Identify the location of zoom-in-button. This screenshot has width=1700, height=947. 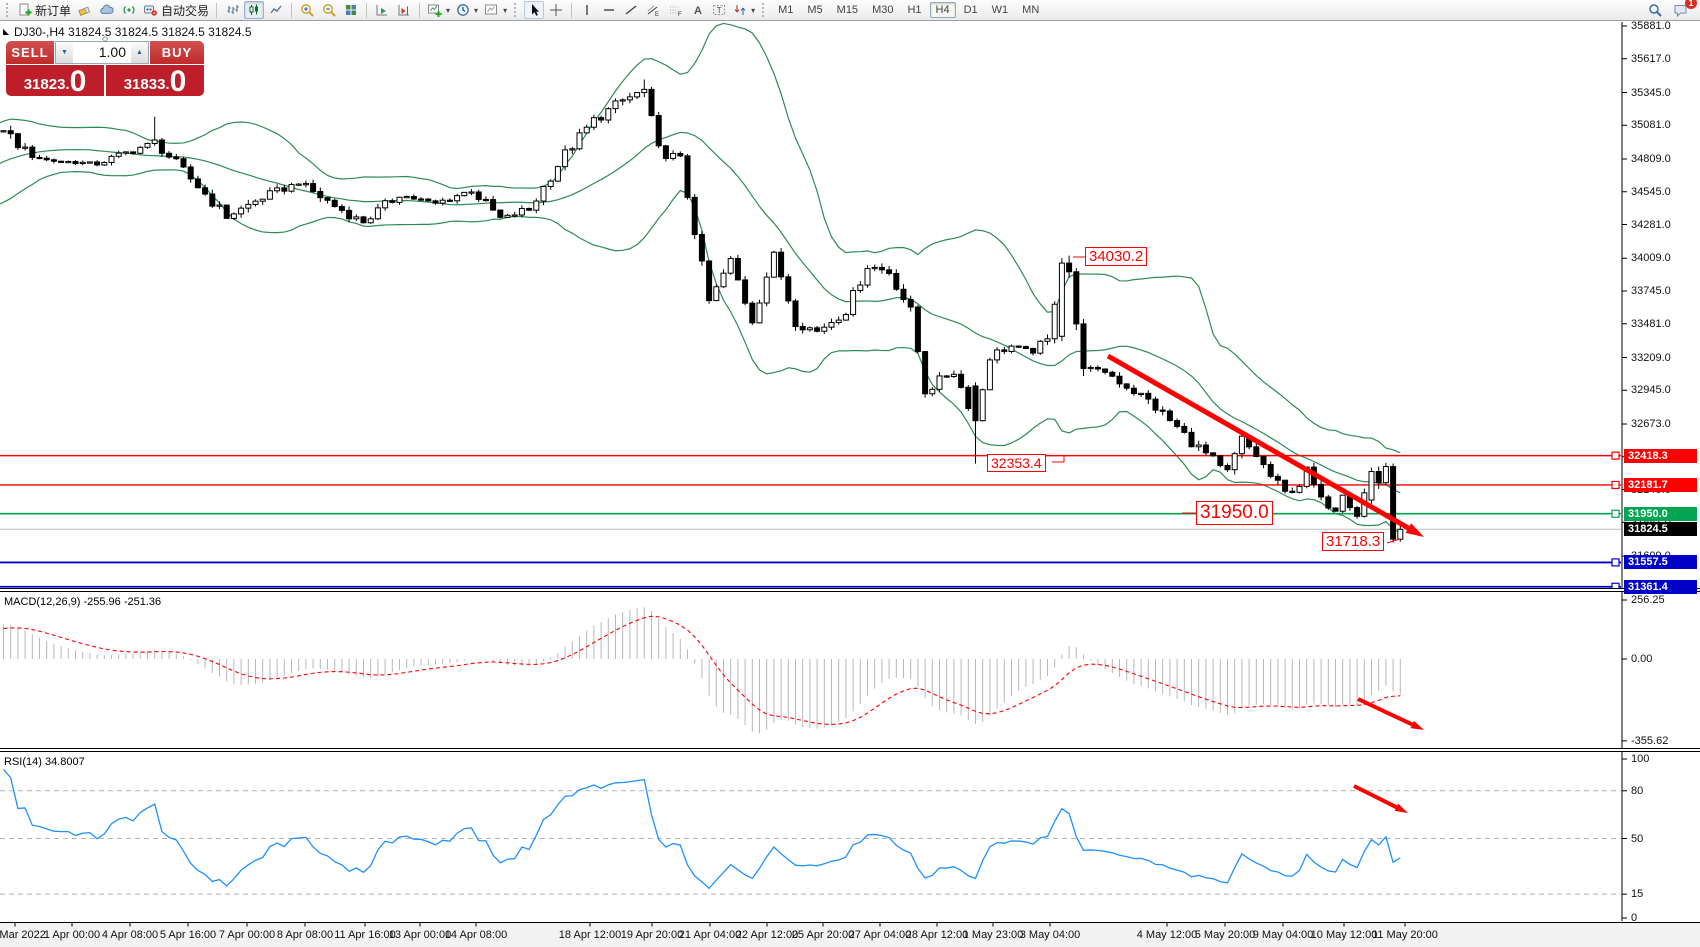
(307, 10).